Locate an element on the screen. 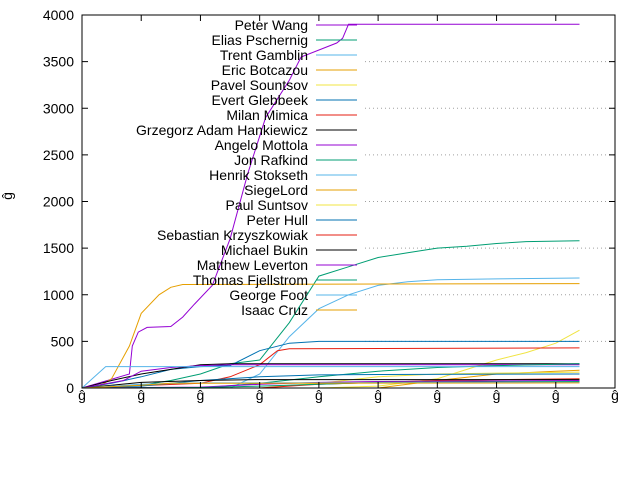 The width and height of the screenshot is (640, 480). legend-label: Trent Gamblin is located at coordinates (264, 55).